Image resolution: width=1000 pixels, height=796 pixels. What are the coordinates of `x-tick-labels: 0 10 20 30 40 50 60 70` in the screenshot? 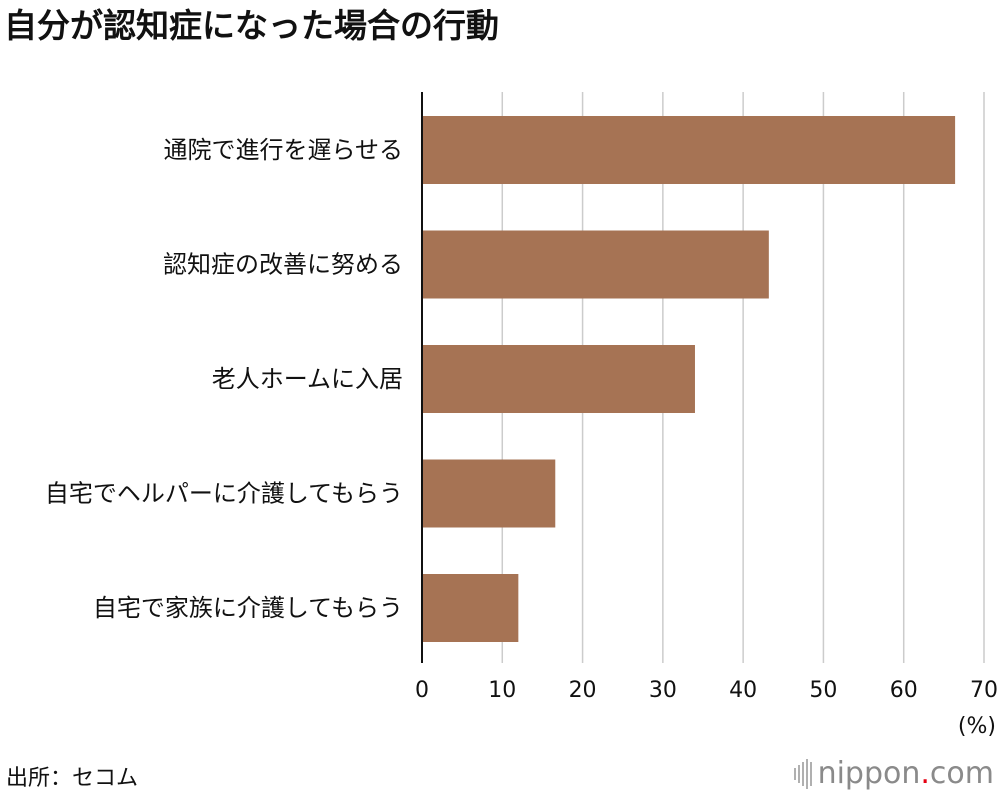 It's located at (706, 690).